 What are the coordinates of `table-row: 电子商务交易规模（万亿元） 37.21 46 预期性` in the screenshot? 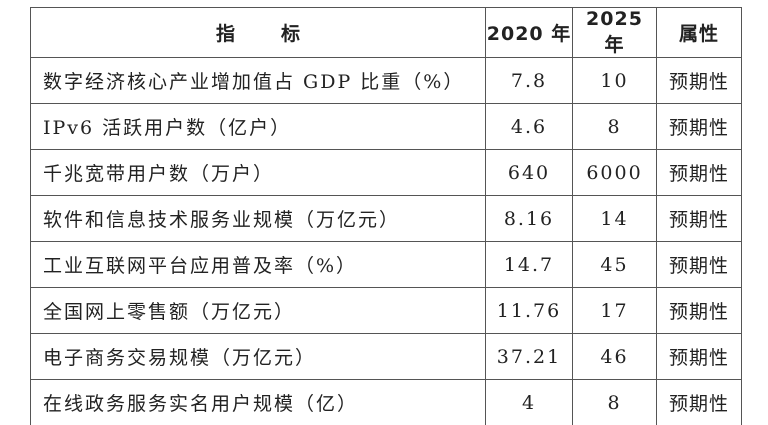 It's located at (386, 356).